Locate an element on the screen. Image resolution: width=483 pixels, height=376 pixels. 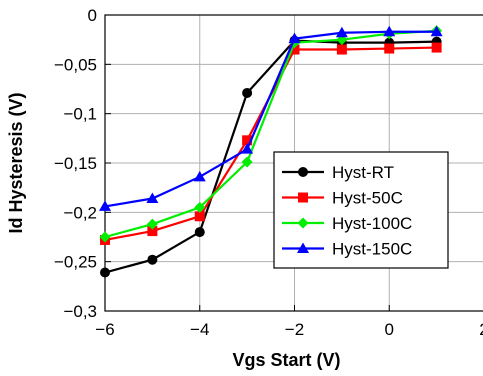
y-tick-label: −0,05 is located at coordinates (75, 64).